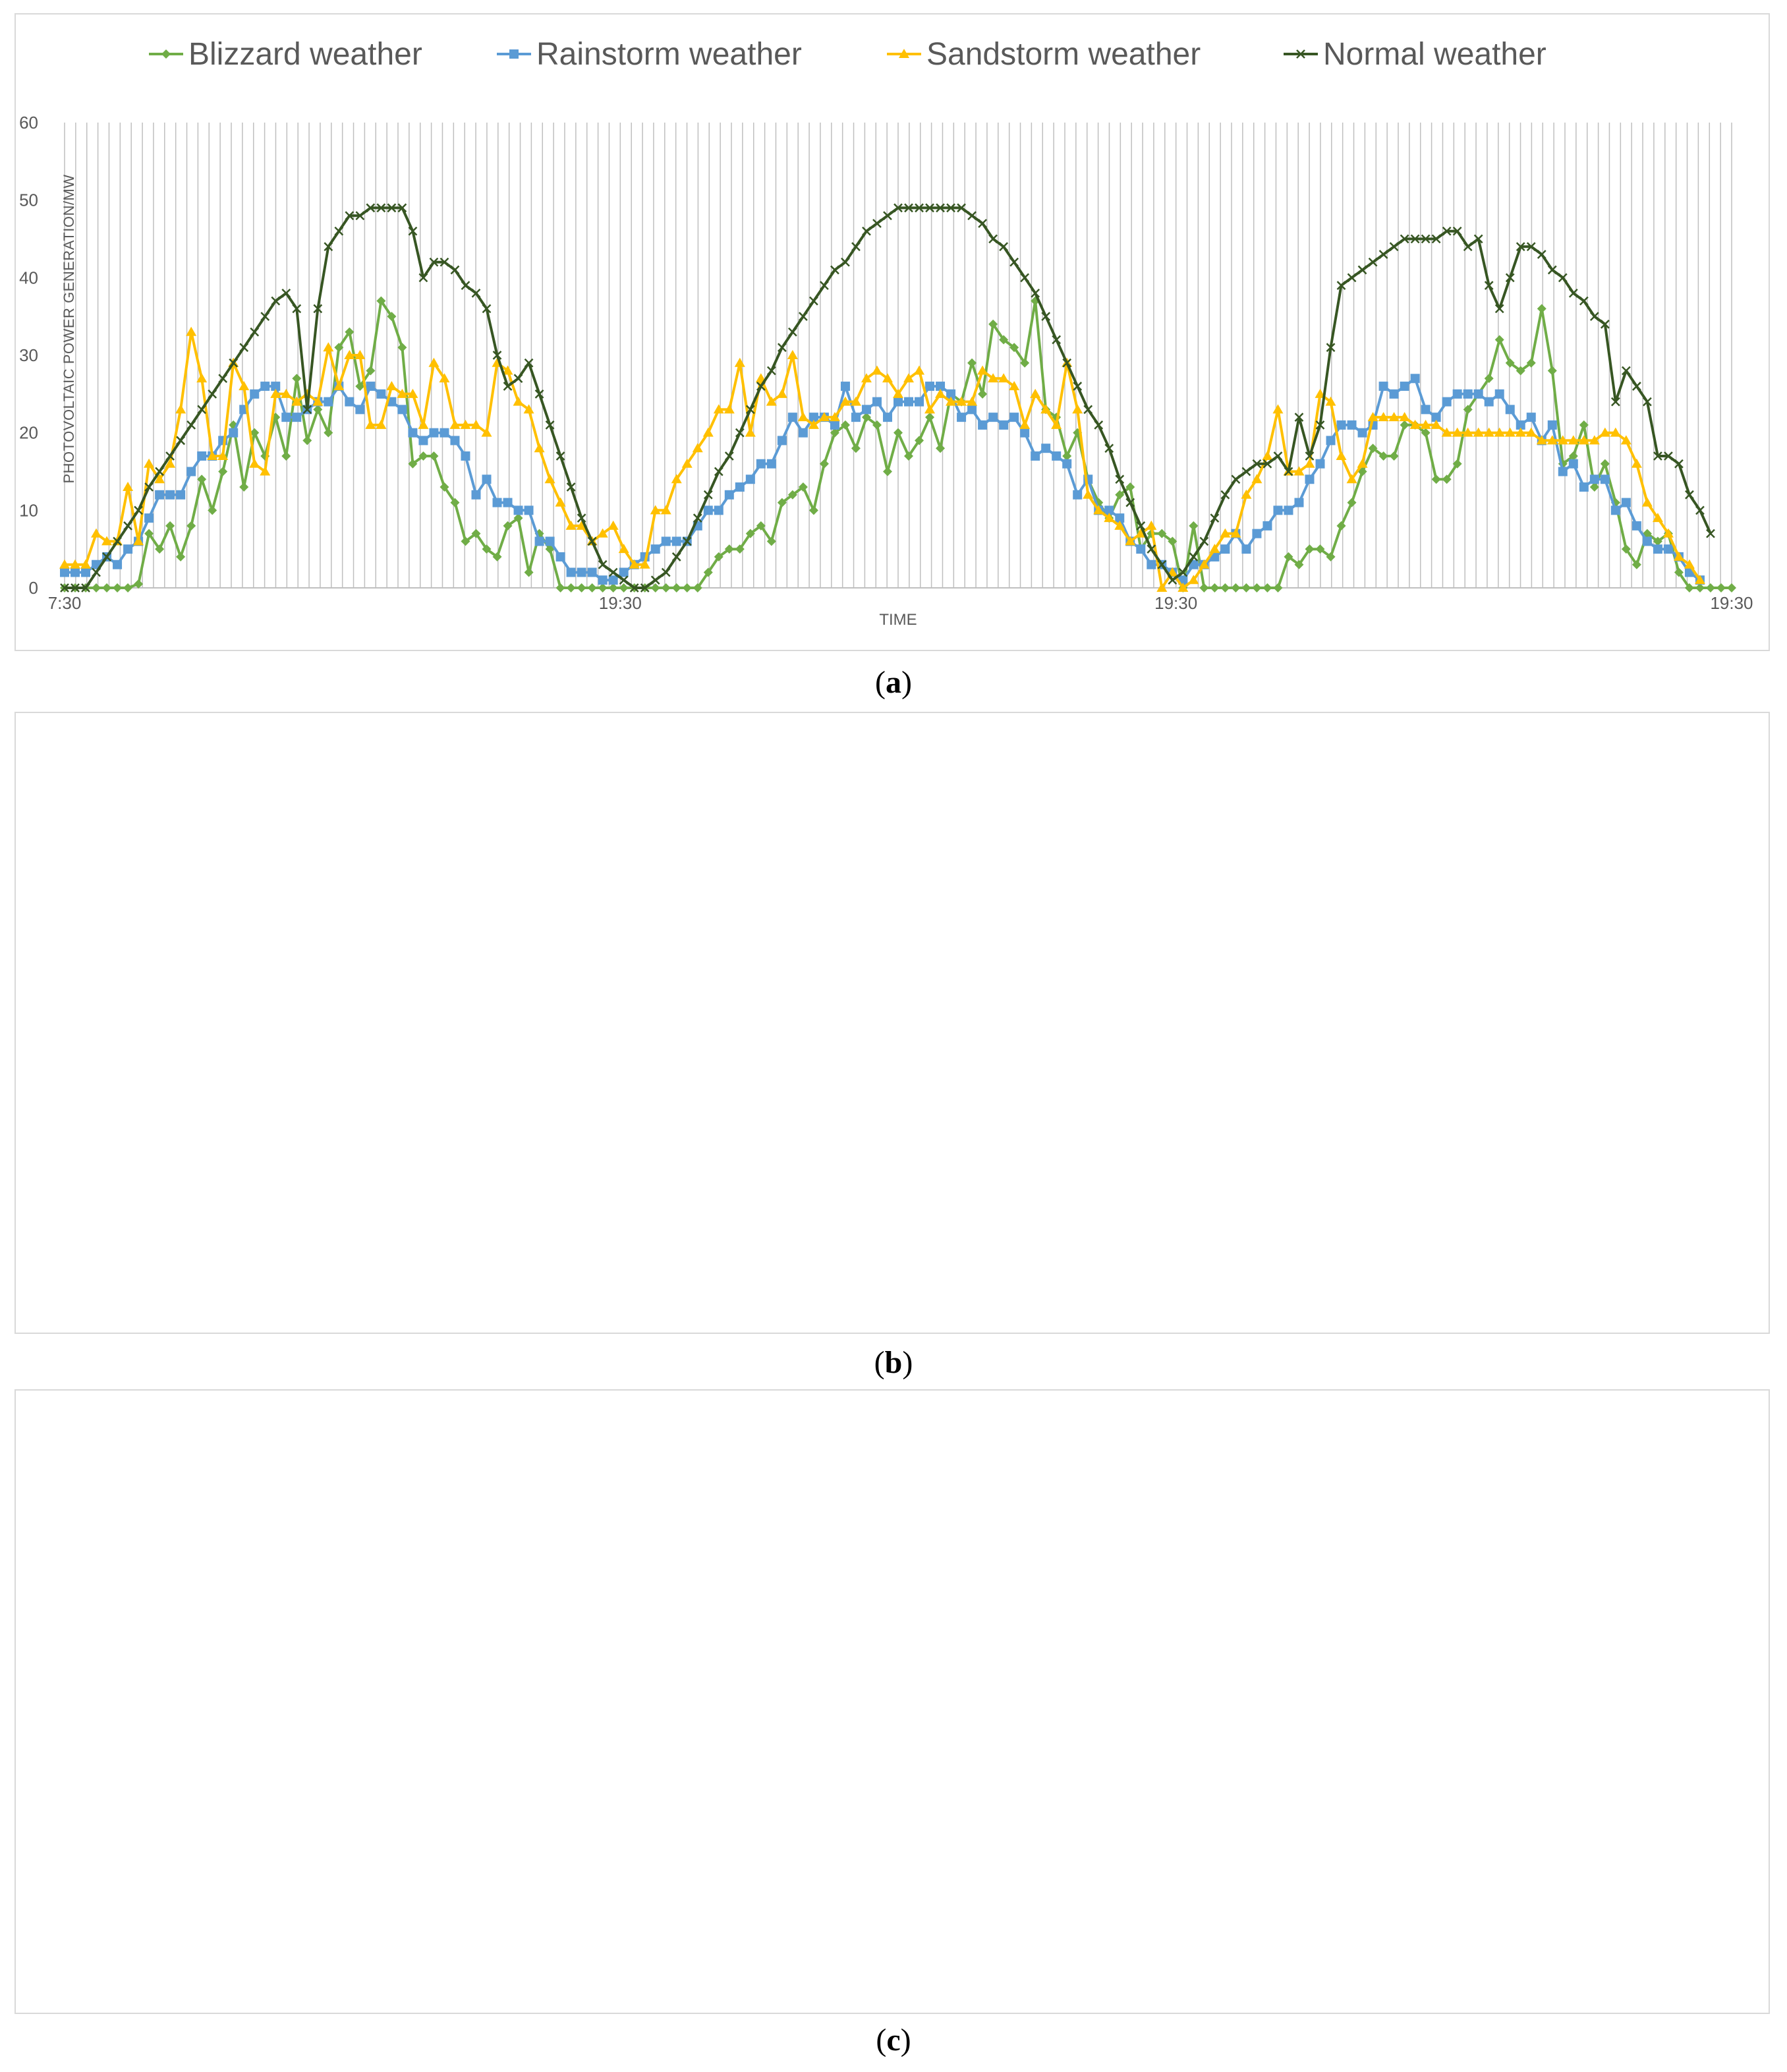 This screenshot has width=1787, height=2072. What do you see at coordinates (880, 682) in the screenshot?
I see `caption-a-open: (` at bounding box center [880, 682].